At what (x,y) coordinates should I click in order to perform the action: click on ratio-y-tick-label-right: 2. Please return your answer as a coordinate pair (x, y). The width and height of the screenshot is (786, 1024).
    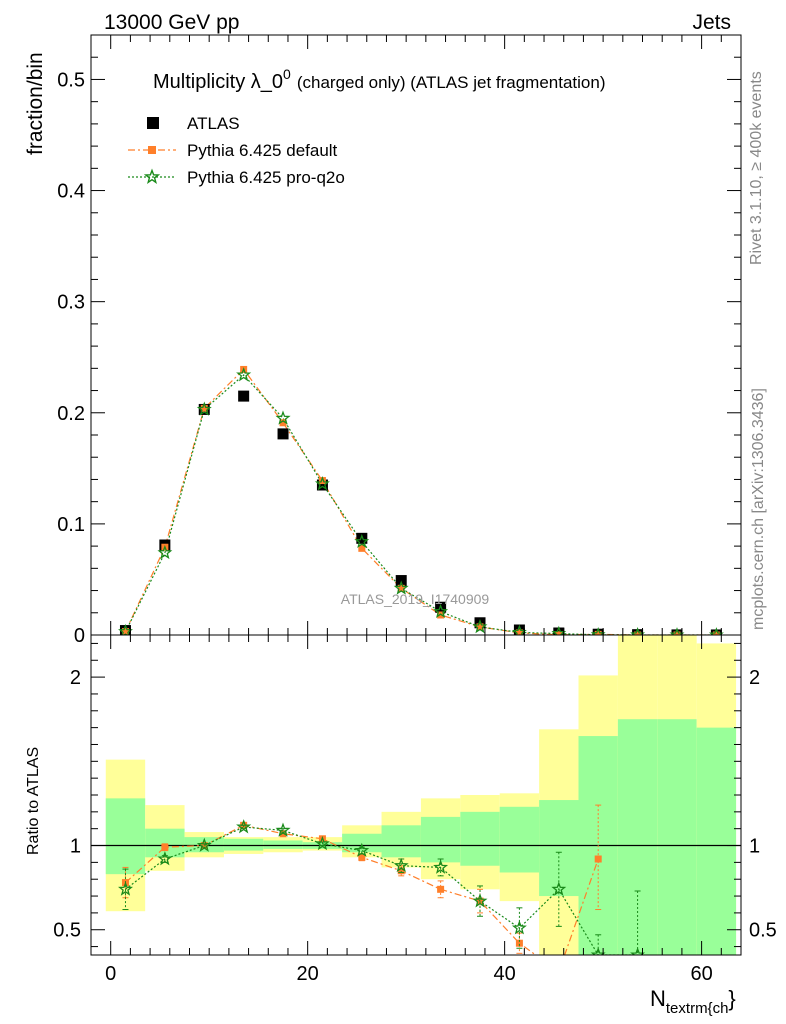
    Looking at the image, I should click on (754, 678).